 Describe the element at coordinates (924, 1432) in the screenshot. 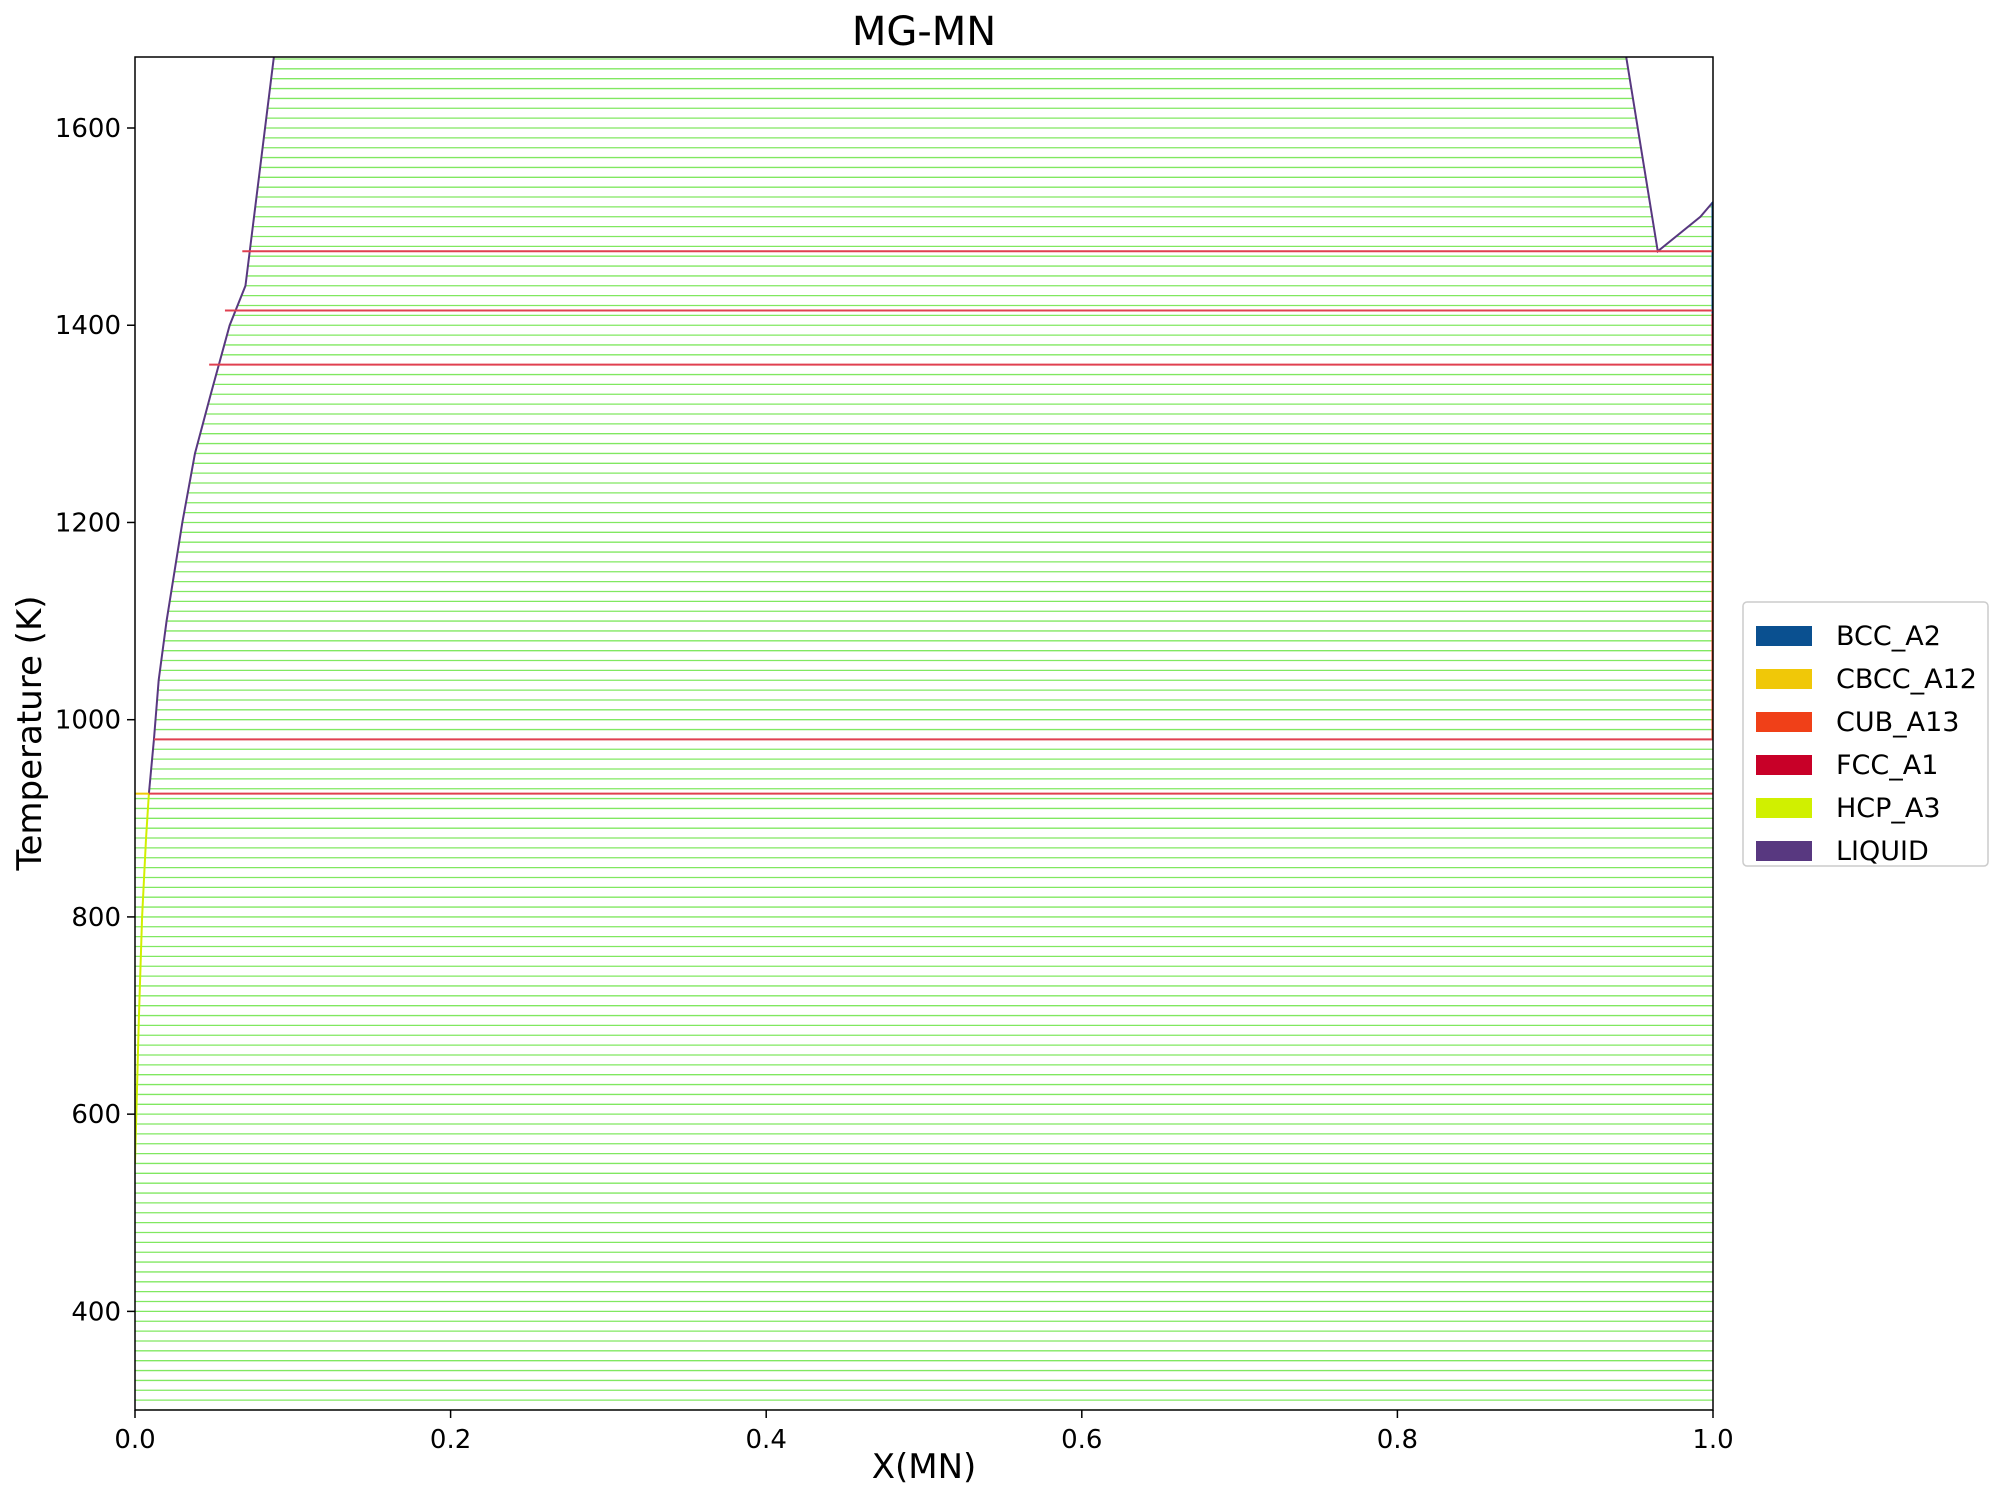

I see `x-axis: 0.0 0.2 0.4 0.6 0.8 1.0` at that location.